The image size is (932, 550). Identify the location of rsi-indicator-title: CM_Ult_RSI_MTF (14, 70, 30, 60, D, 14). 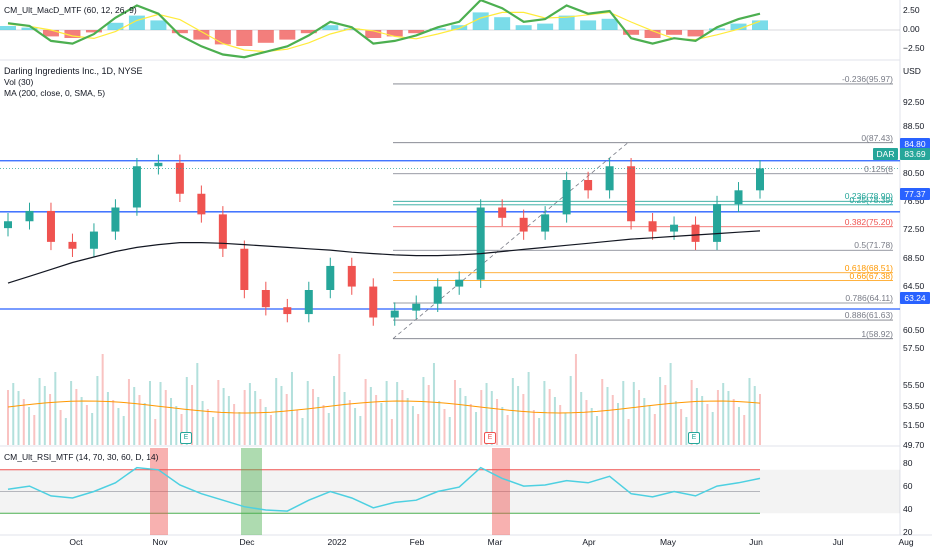
(81, 457).